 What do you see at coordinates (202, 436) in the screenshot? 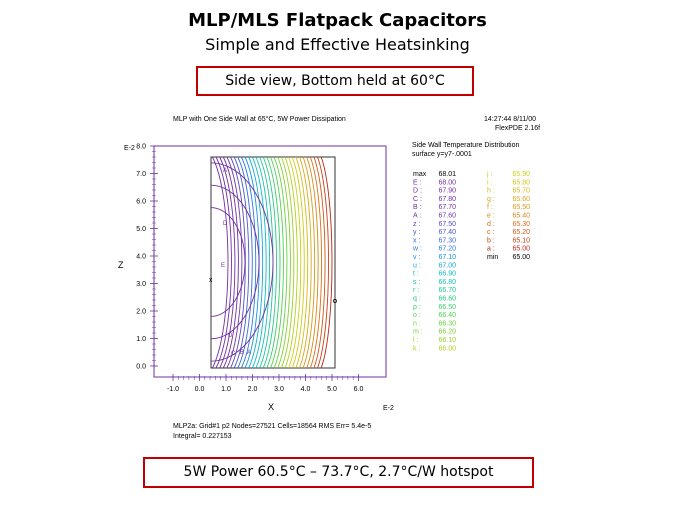
I see `plot-footer-integral: Integral= 0.227153` at bounding box center [202, 436].